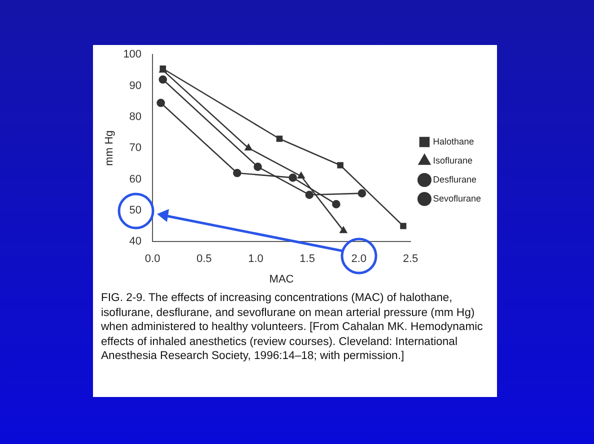  What do you see at coordinates (135, 86) in the screenshot?
I see `y-tick-label: 90` at bounding box center [135, 86].